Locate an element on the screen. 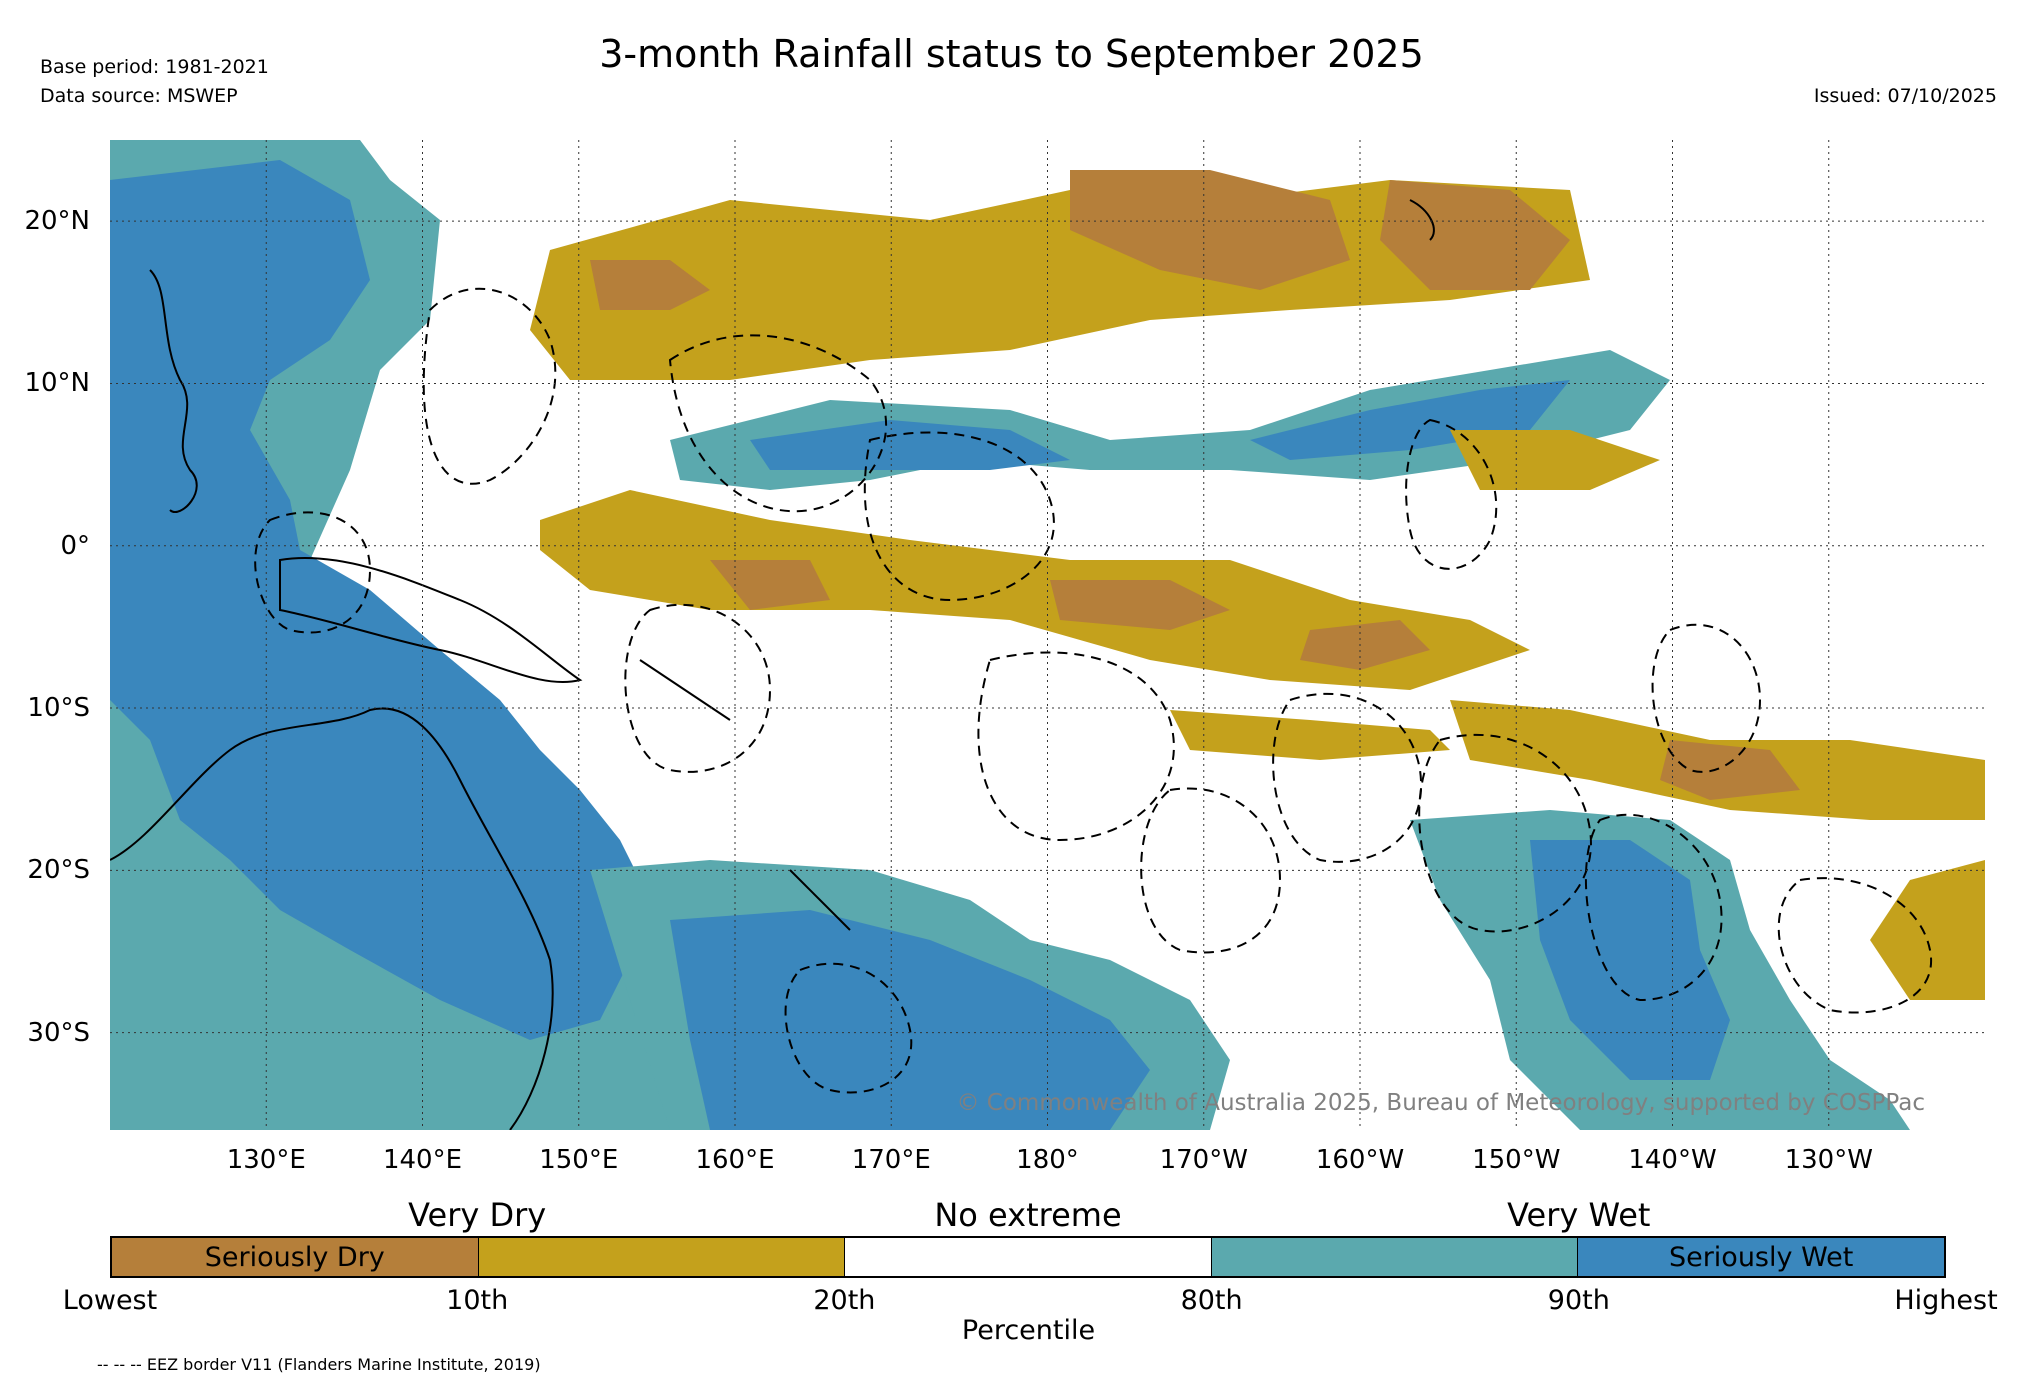 Image resolution: width=2023 pixels, height=1380 pixels. coastline-australia is located at coordinates (332, 918).